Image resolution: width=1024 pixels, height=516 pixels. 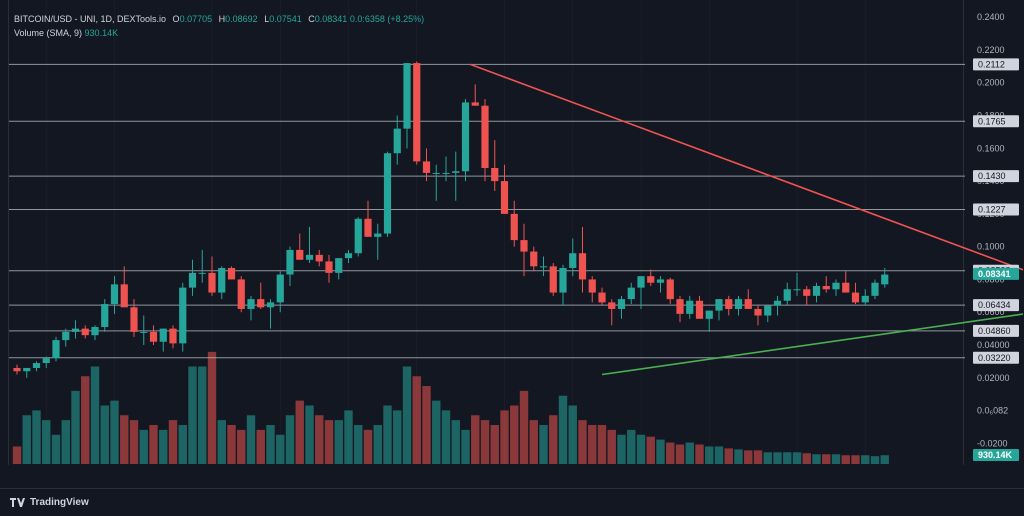 I want to click on volume-badge, so click(x=996, y=455).